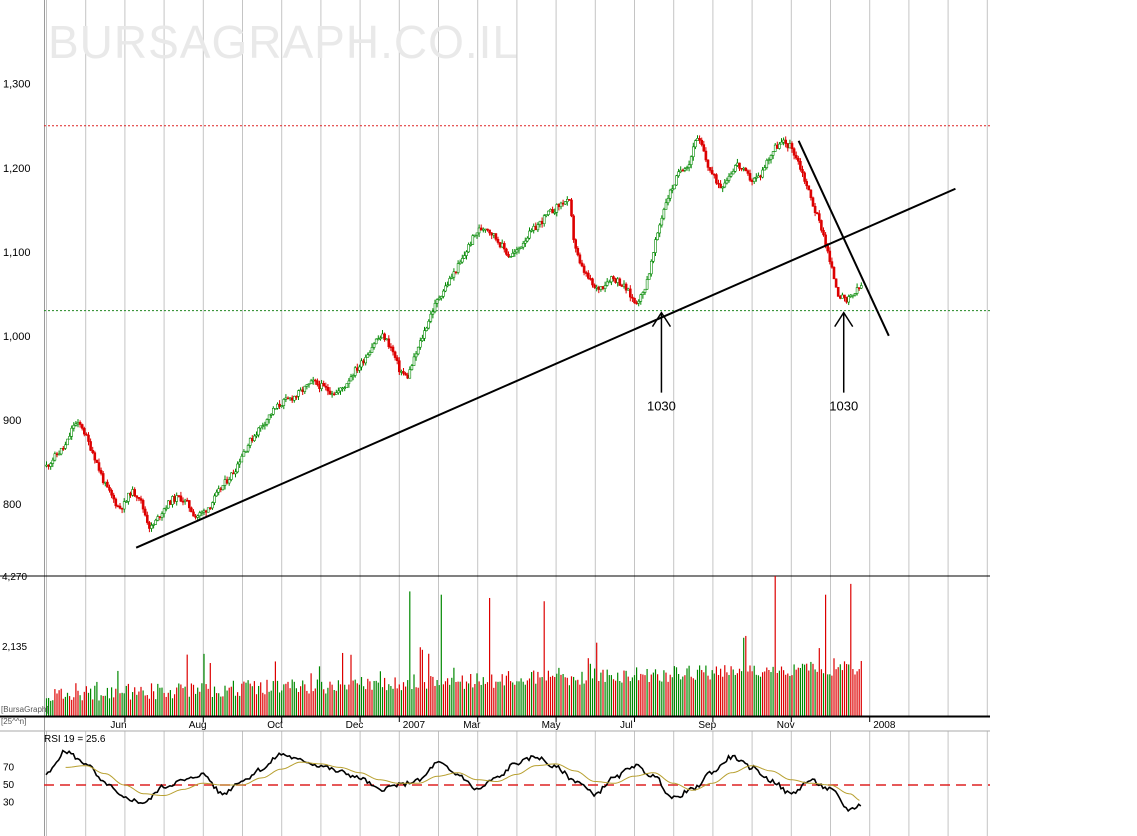 The height and width of the screenshot is (836, 1137). What do you see at coordinates (118, 725) in the screenshot?
I see `month-tick-label: Jun` at bounding box center [118, 725].